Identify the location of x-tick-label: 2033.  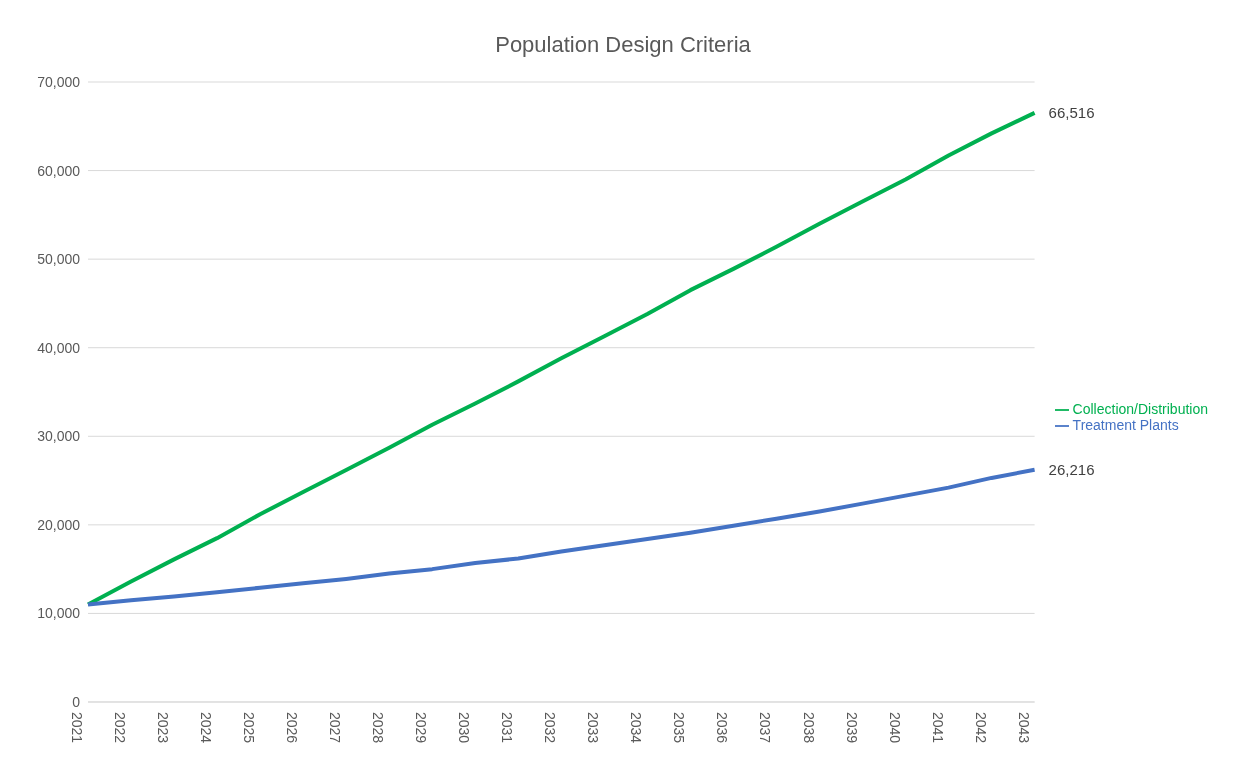
(593, 728).